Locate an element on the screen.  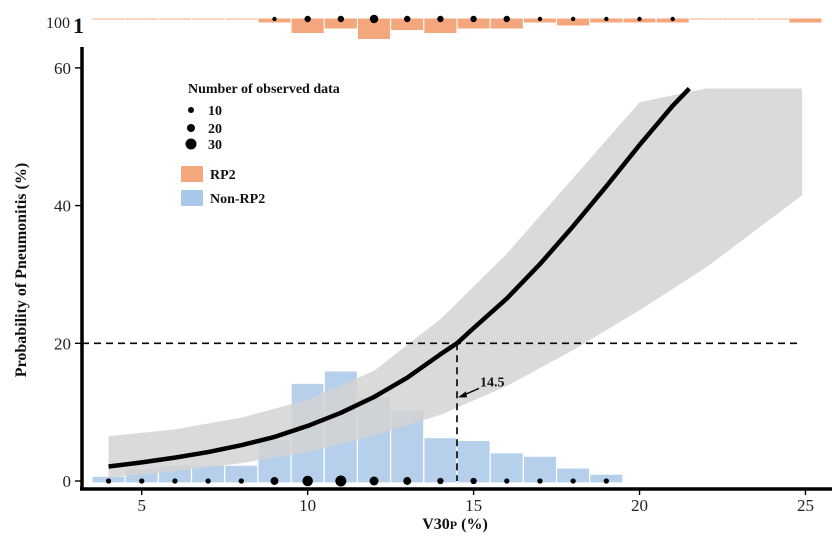
annotation-label: 14.5 is located at coordinates (492, 382).